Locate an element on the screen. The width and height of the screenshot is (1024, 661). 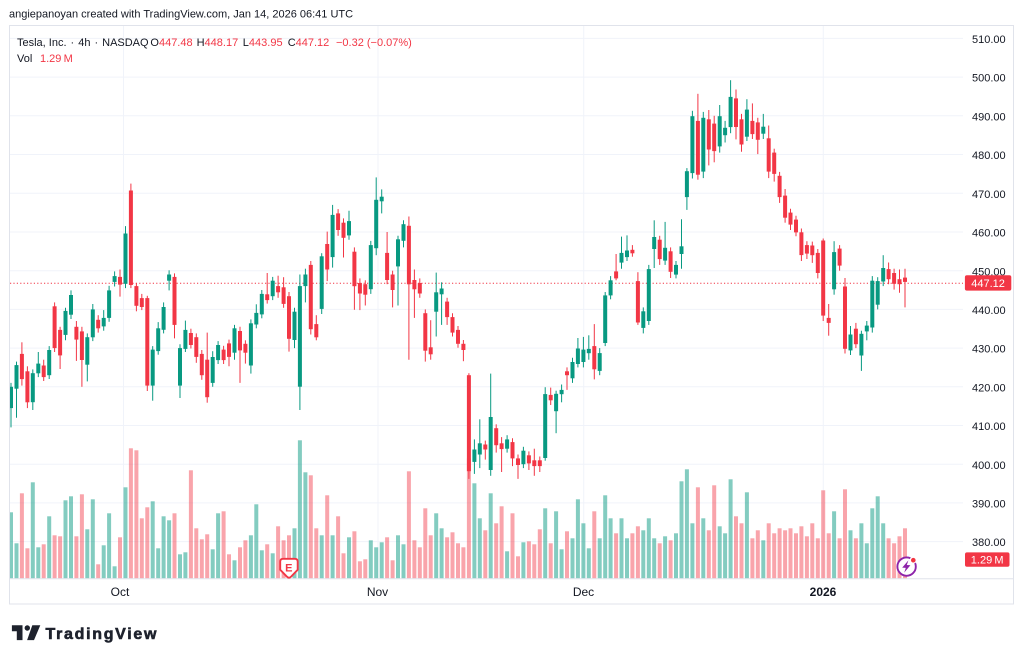
svg-text: 490.00 is located at coordinates (989, 117).